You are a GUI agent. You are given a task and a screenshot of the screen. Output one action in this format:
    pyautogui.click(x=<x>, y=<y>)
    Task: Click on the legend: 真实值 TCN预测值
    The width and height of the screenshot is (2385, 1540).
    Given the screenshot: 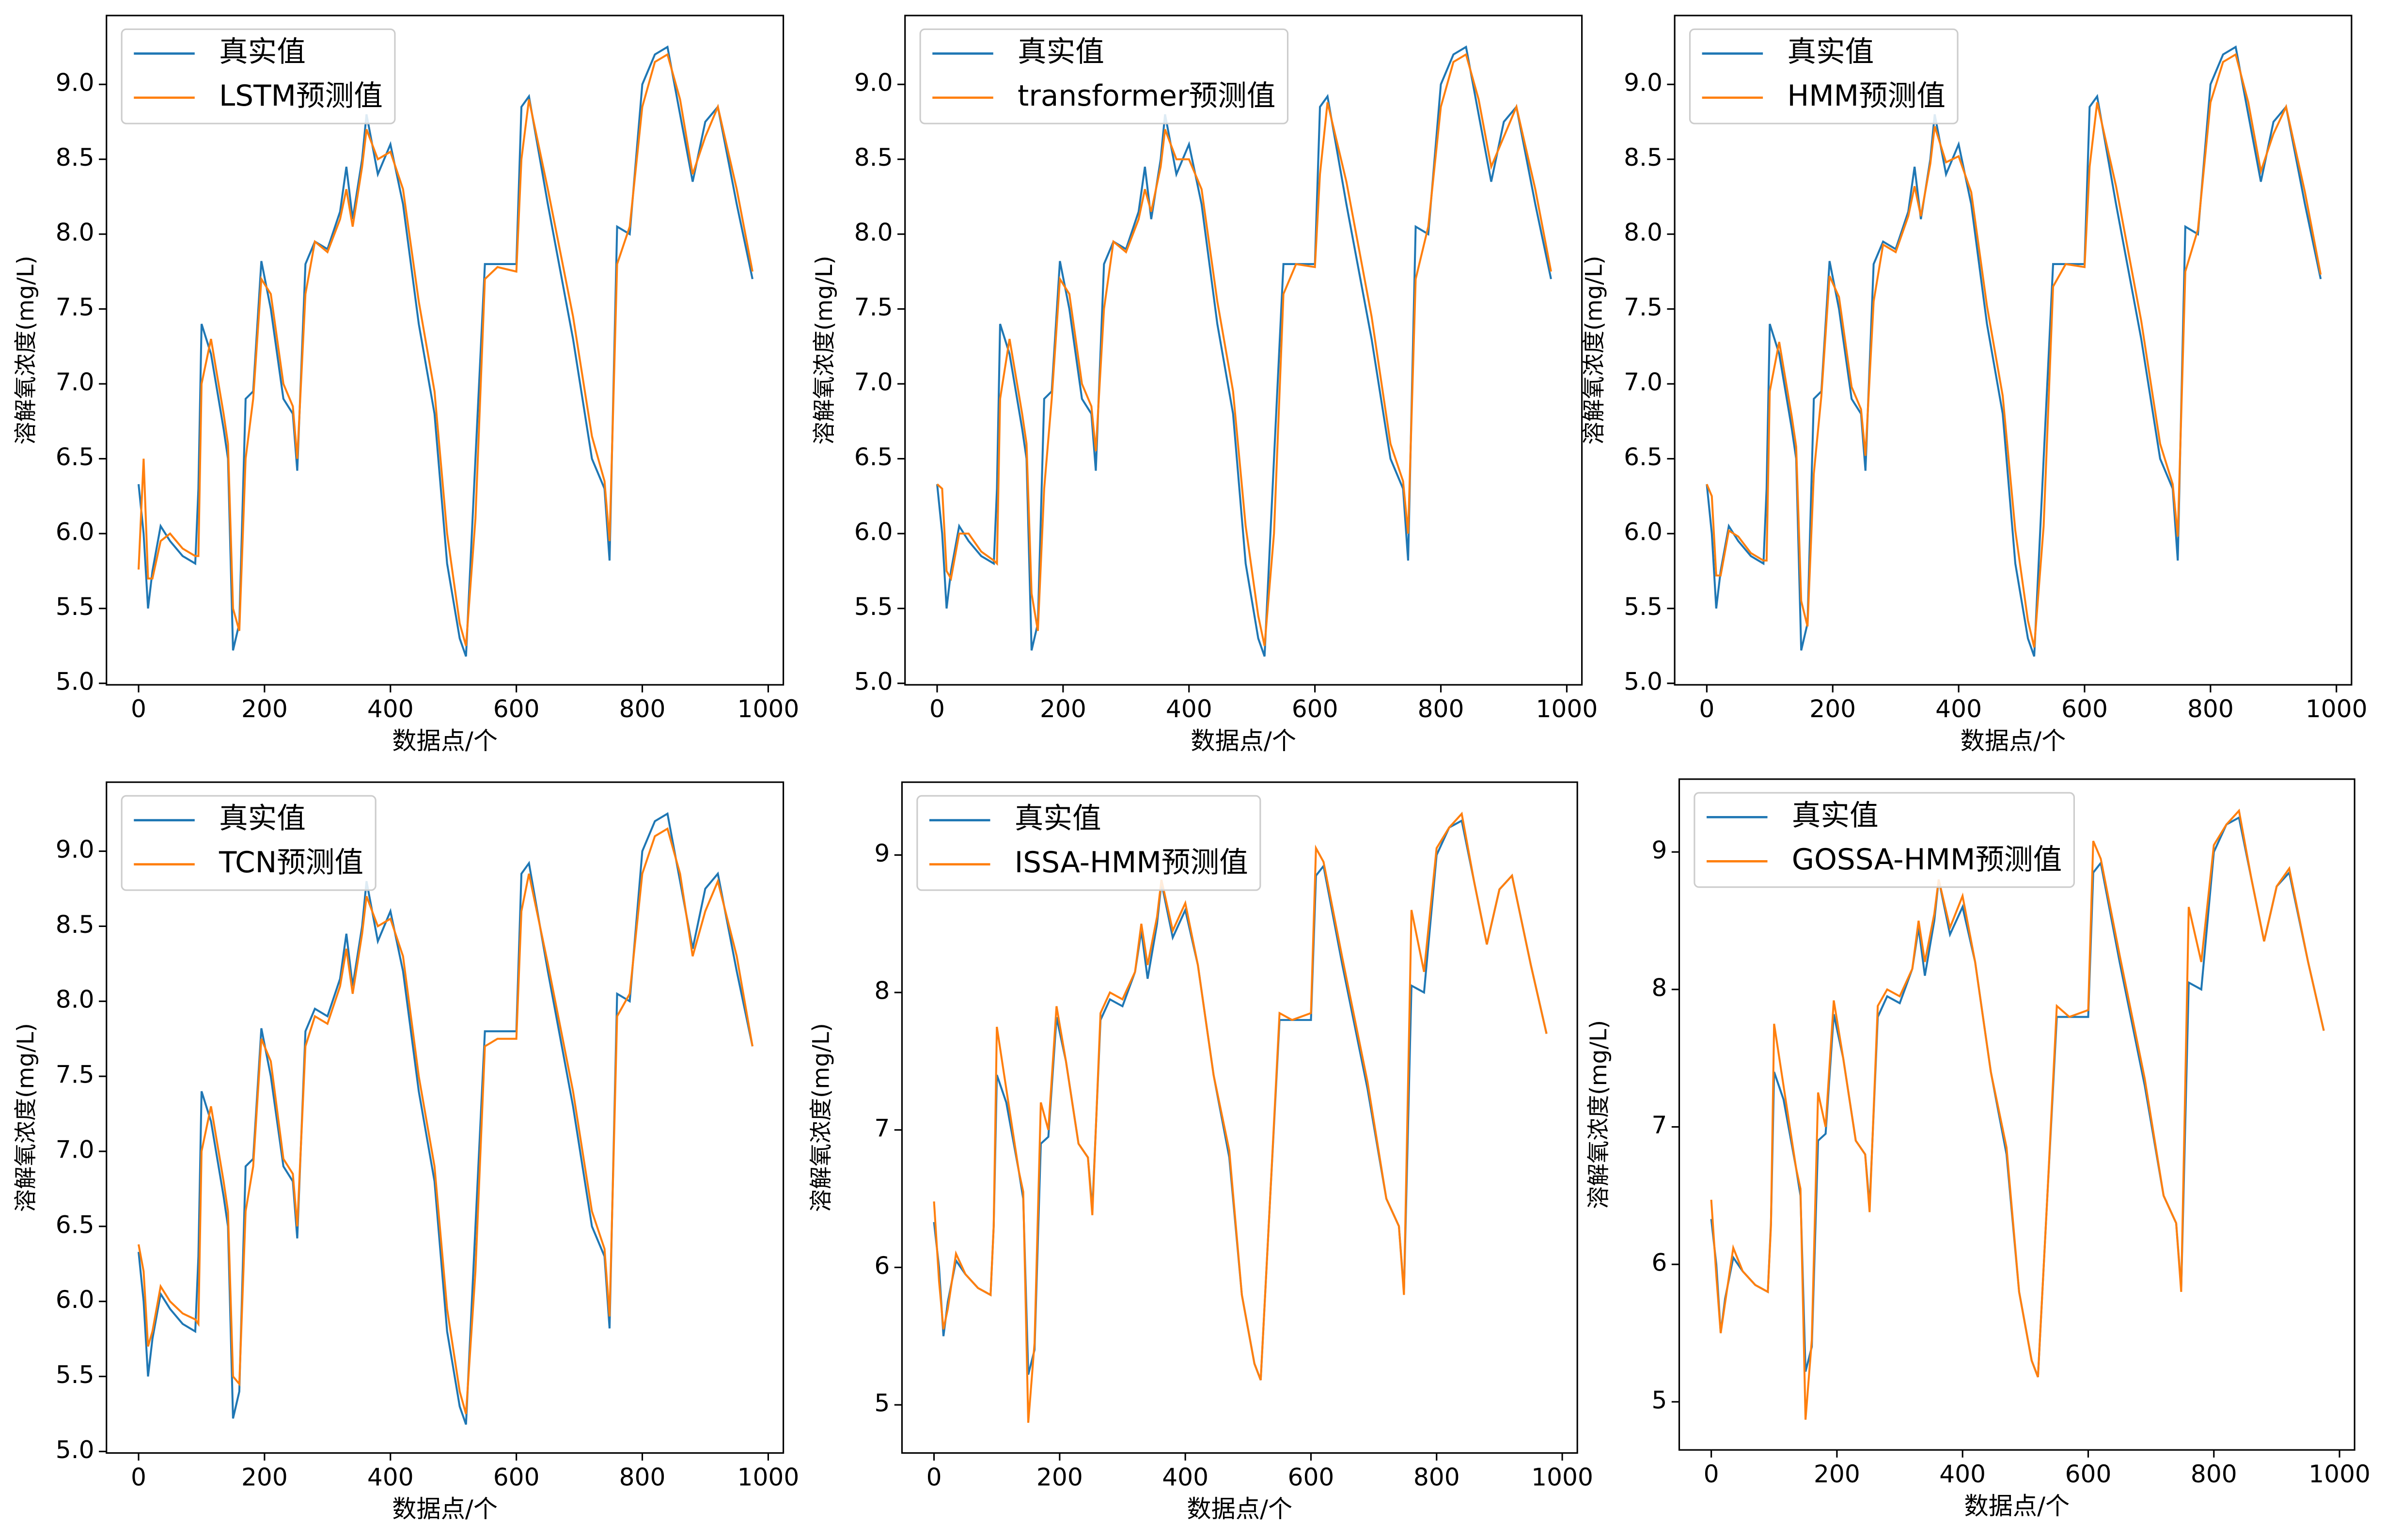 What is the action you would take?
    pyautogui.click(x=249, y=843)
    